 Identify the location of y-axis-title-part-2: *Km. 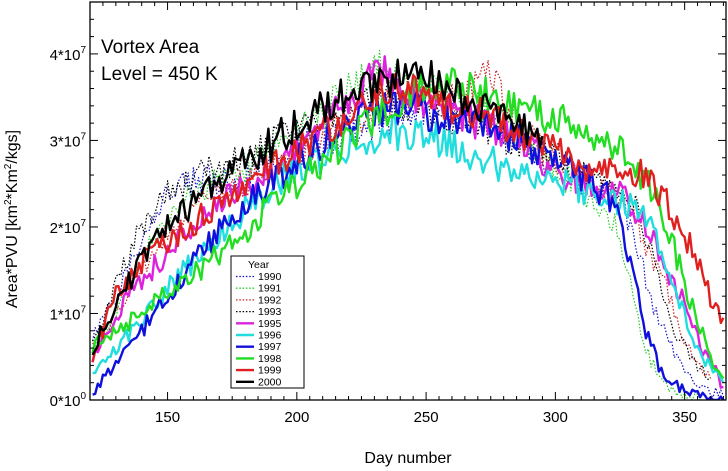
(12, 184).